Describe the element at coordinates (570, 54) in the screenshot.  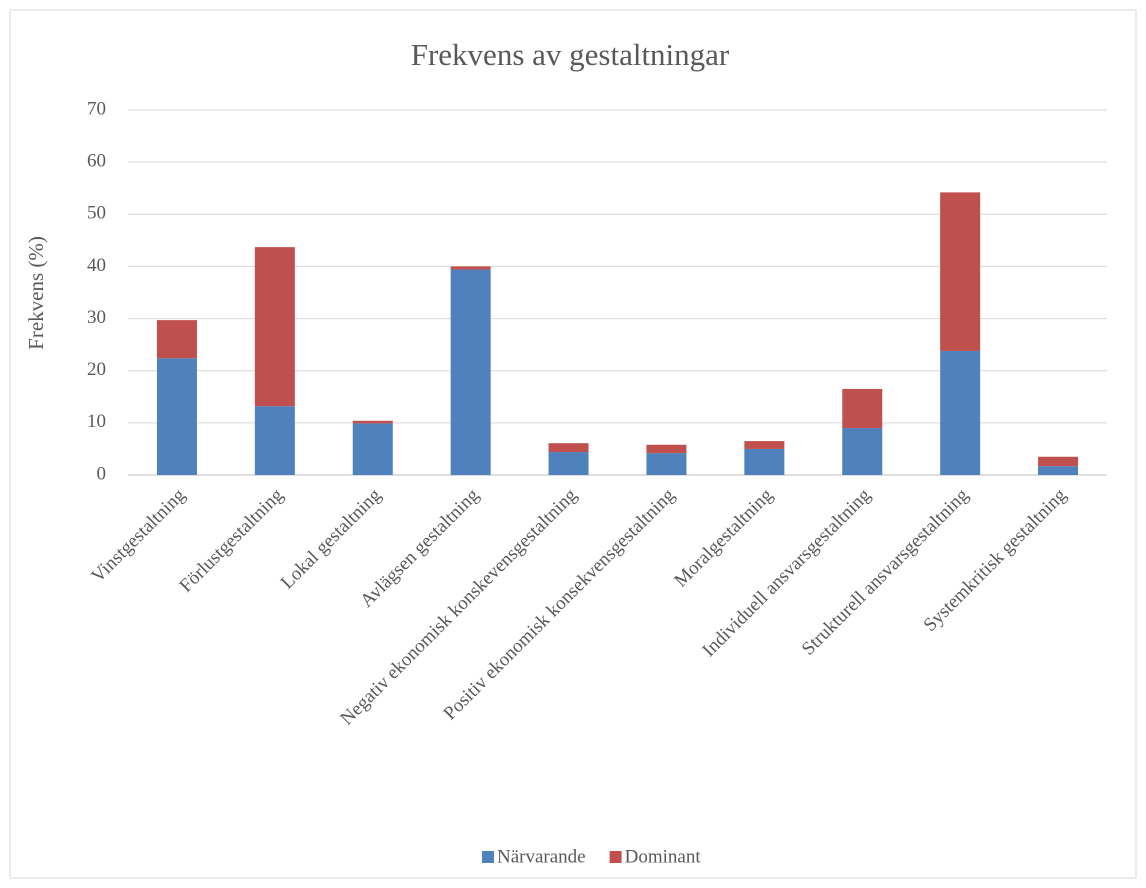
I see `chart-title: Frekvens av gestaltningar` at that location.